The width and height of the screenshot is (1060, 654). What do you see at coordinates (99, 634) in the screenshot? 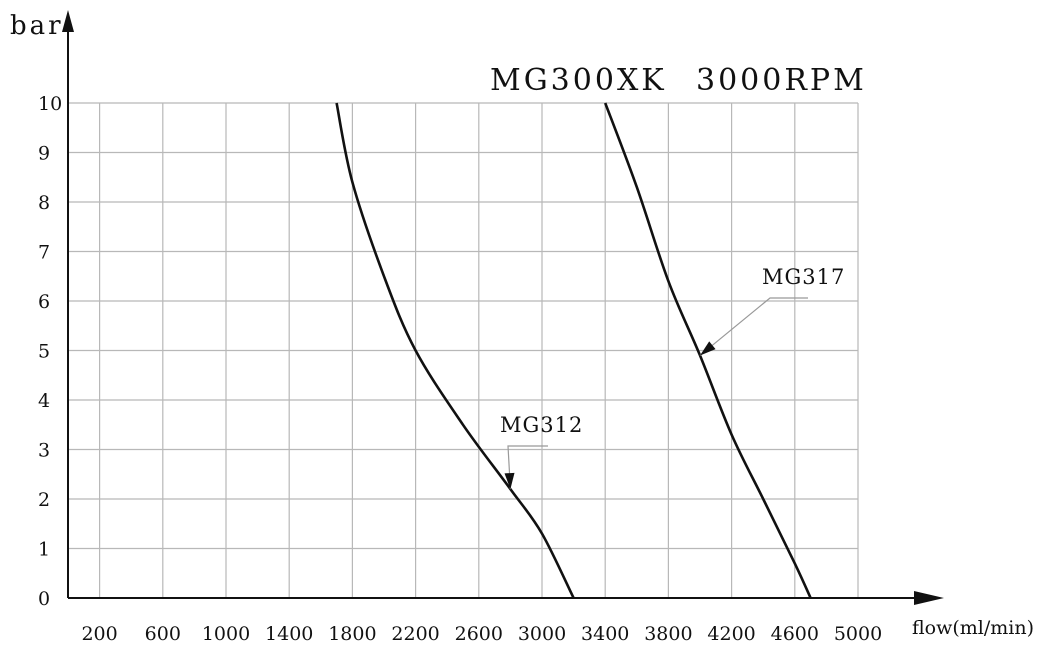
I see `x-tick-label: 200` at bounding box center [99, 634].